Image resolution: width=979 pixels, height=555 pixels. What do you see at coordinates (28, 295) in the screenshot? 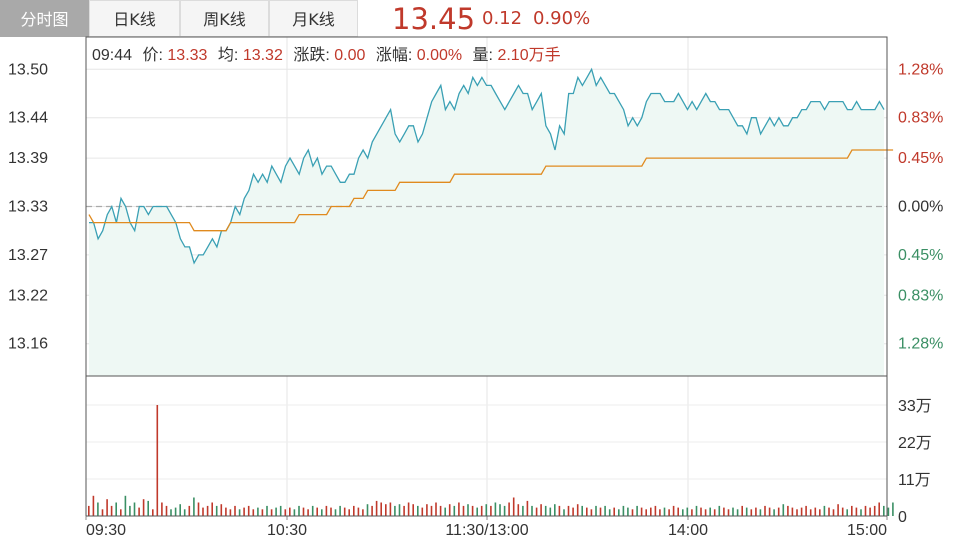
I see `price-tick-label: 13.22` at bounding box center [28, 295].